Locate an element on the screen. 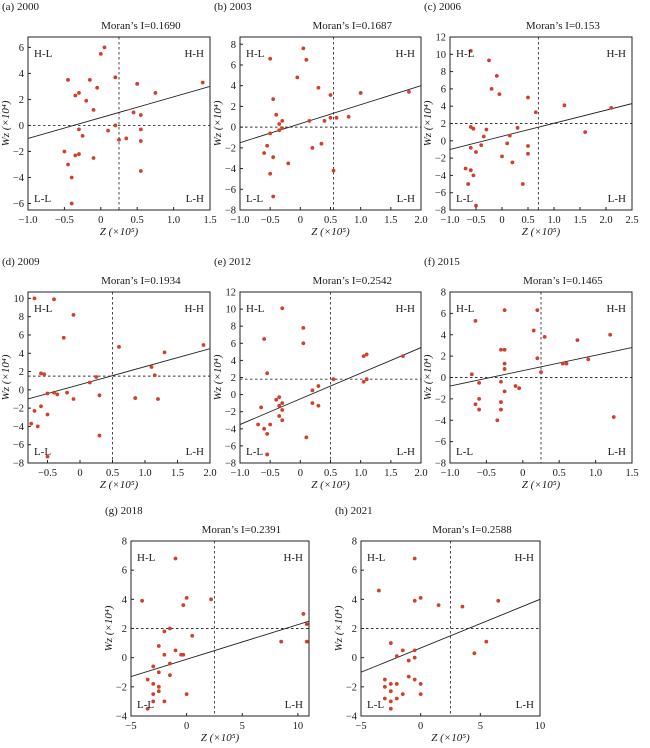  x-tick-label: 5 is located at coordinates (242, 726).